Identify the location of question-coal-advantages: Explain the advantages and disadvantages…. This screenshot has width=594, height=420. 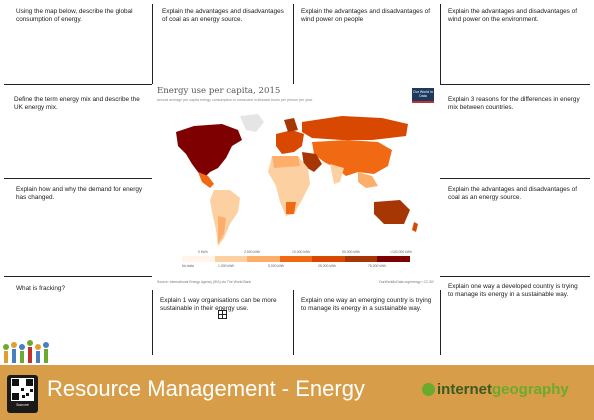
(223, 16).